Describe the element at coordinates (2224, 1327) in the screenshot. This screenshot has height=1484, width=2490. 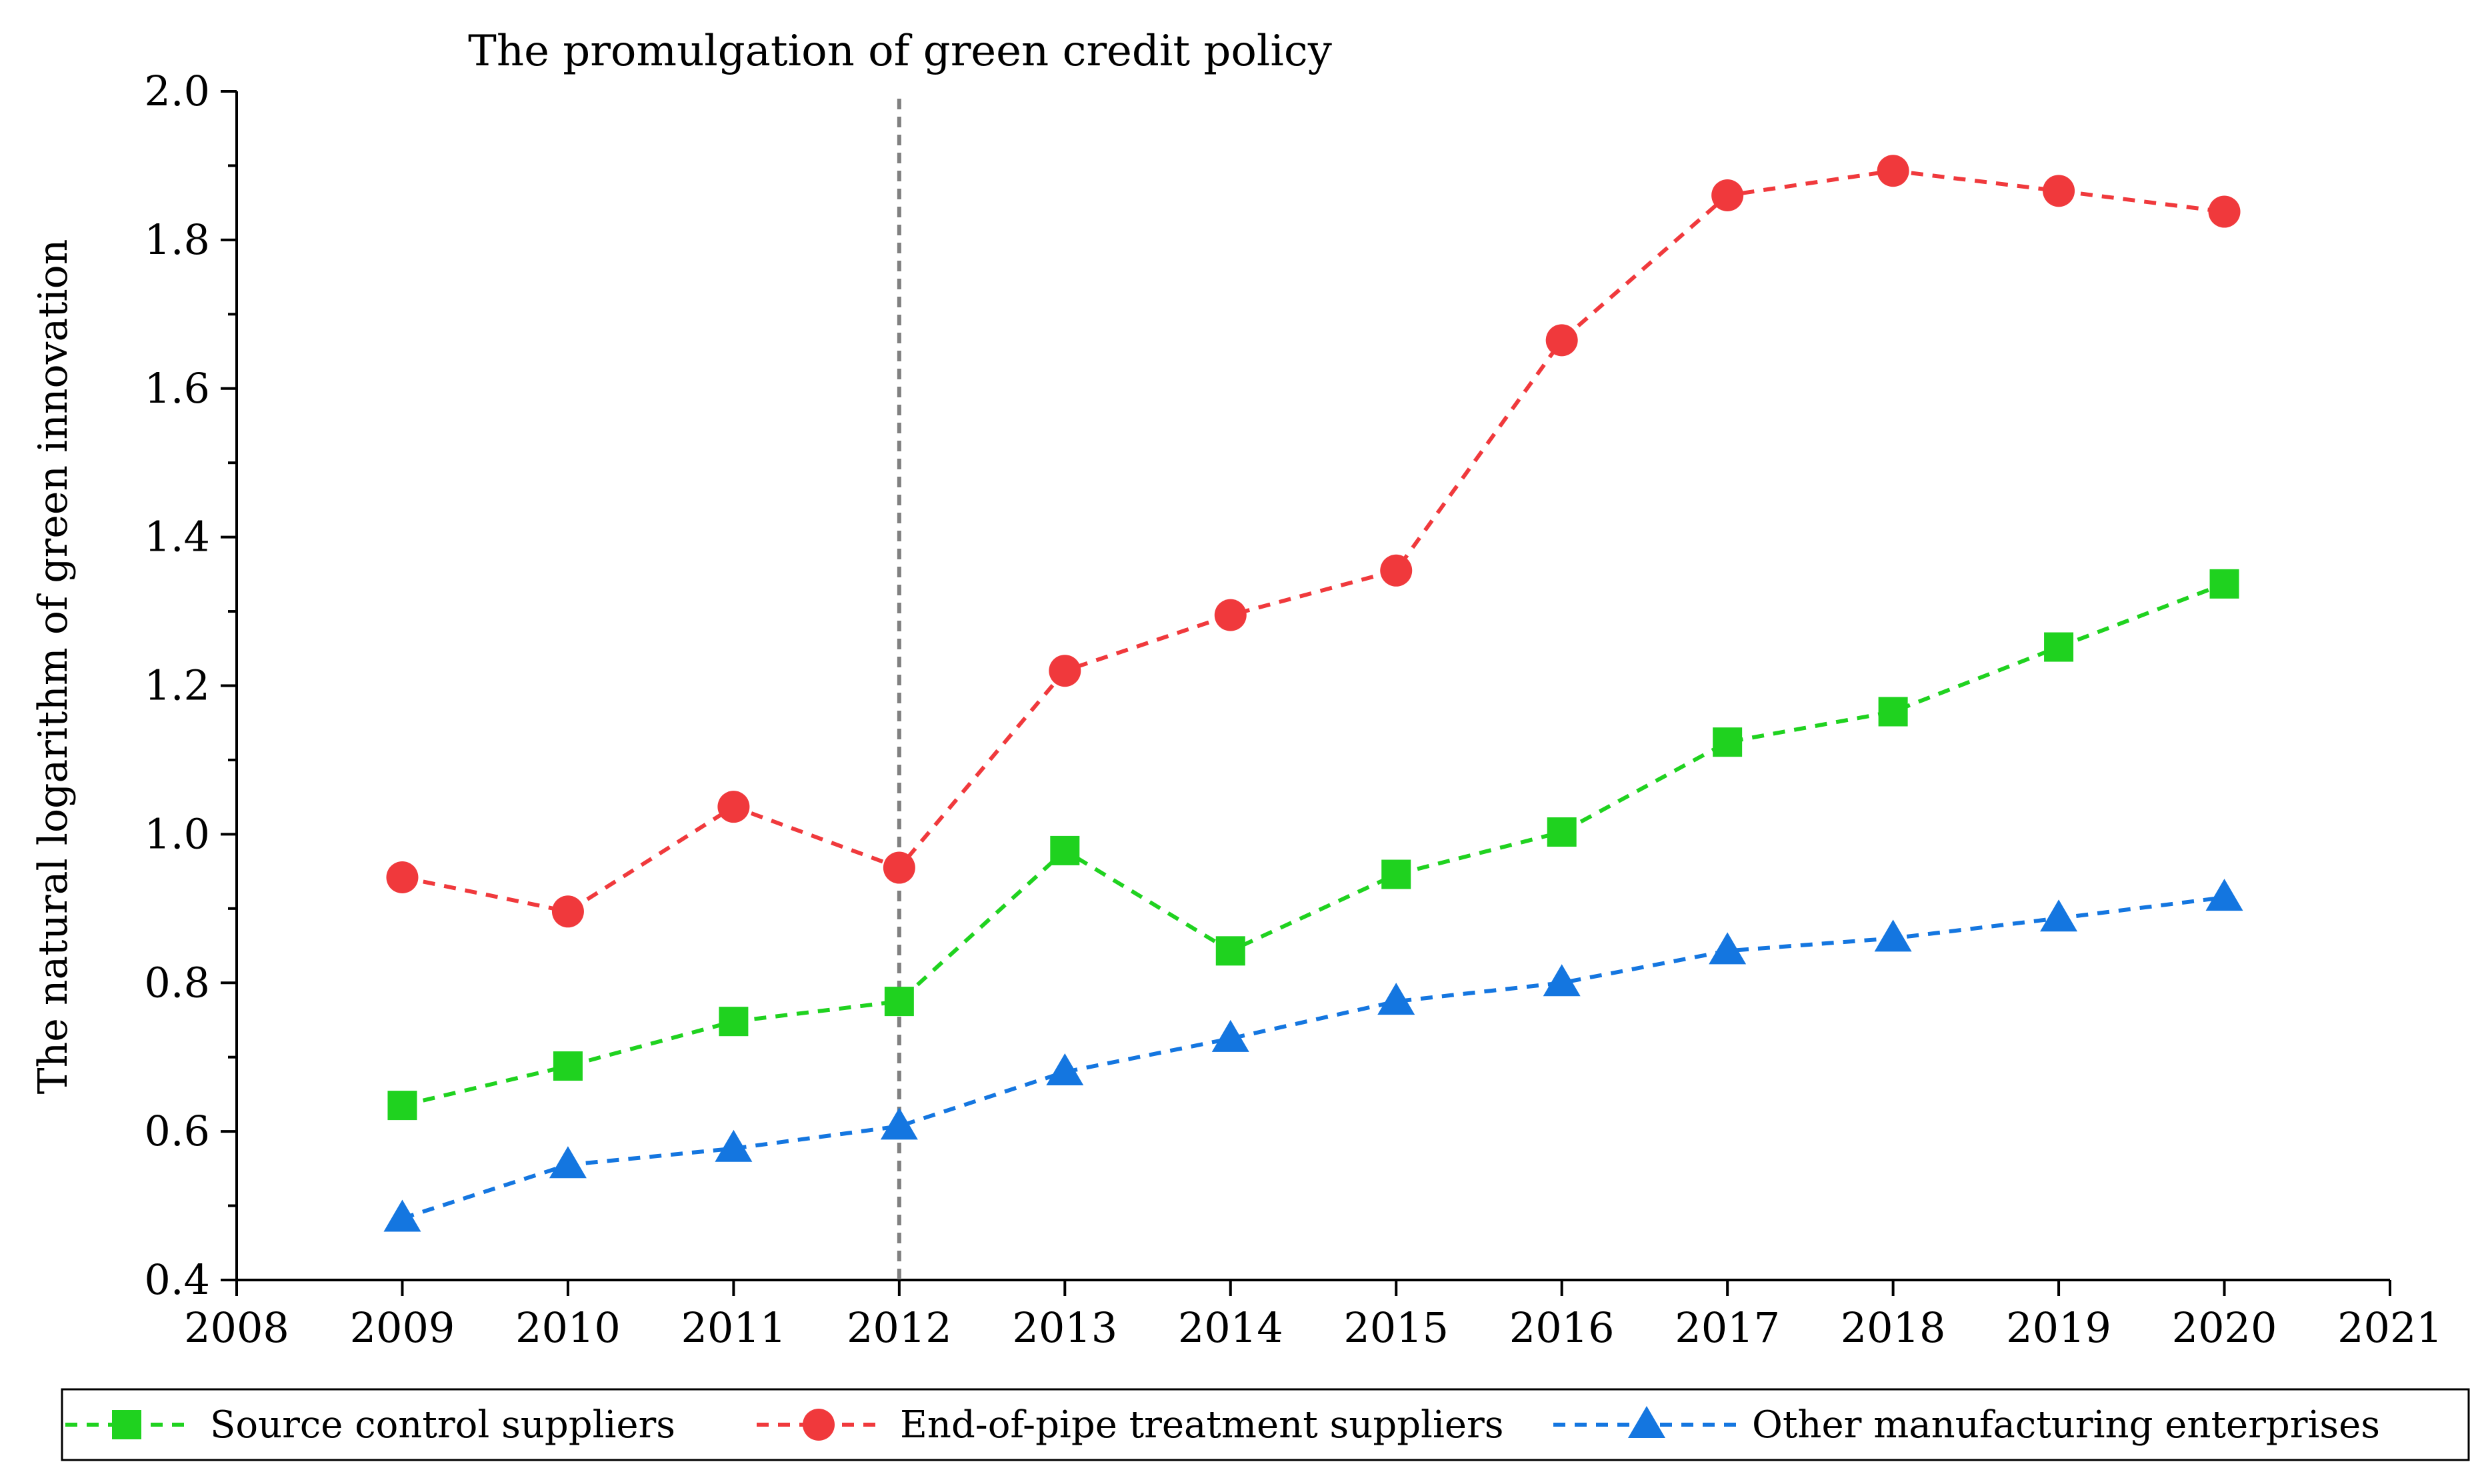
I see `x-tick-label: 2020` at that location.